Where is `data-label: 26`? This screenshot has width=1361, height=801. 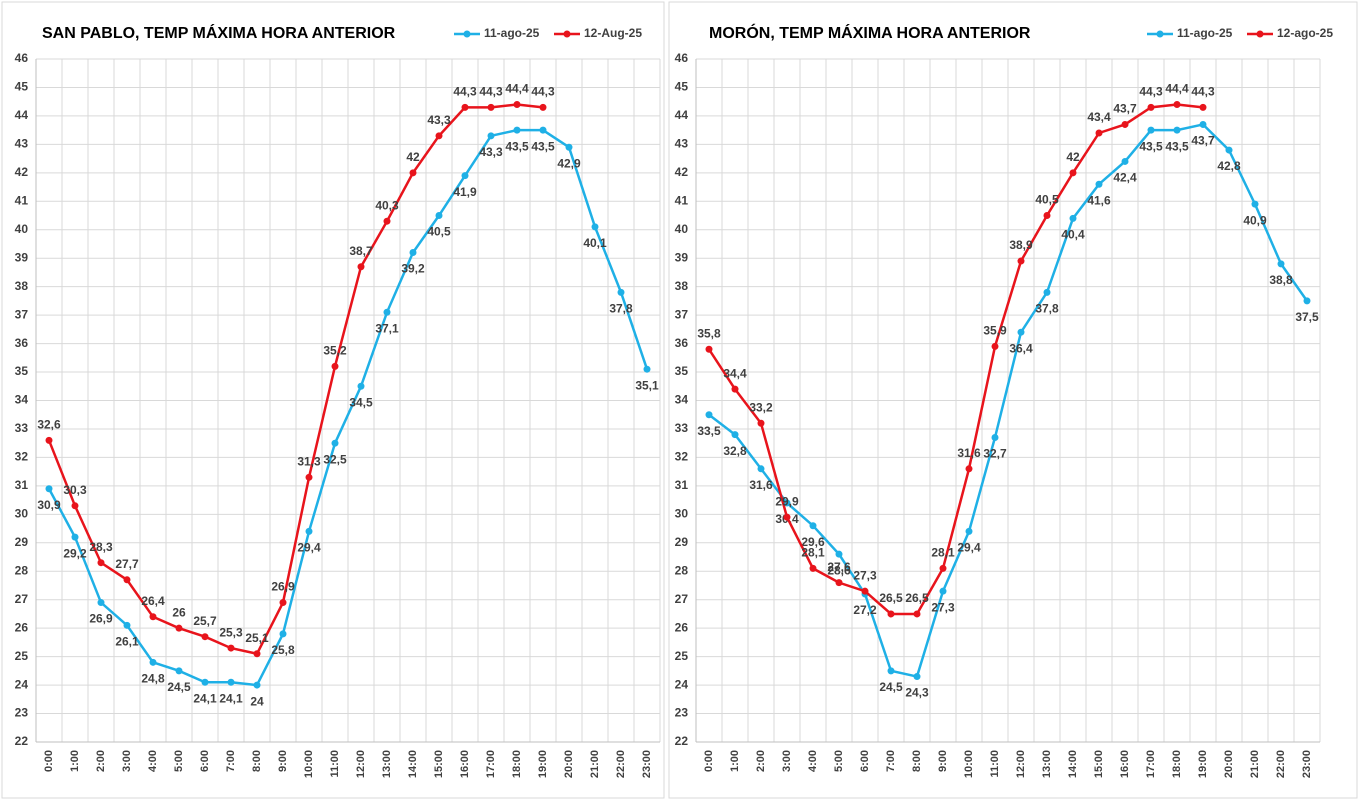
data-label: 26 is located at coordinates (179, 612).